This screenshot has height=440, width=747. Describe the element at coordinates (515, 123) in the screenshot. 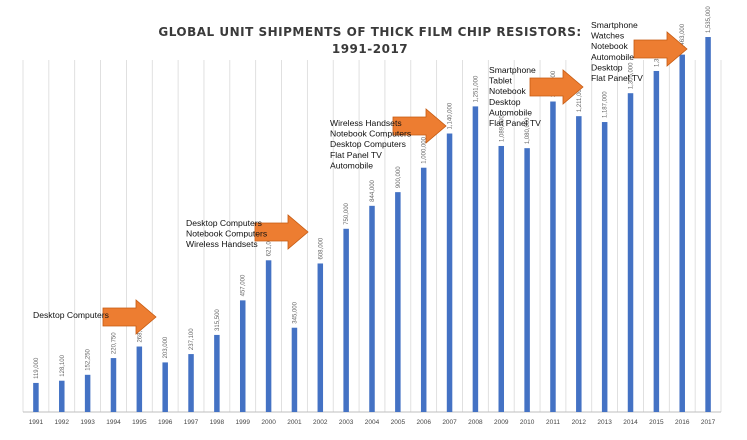

I see `annotation-4-line-6: Flat Panel TV` at that location.